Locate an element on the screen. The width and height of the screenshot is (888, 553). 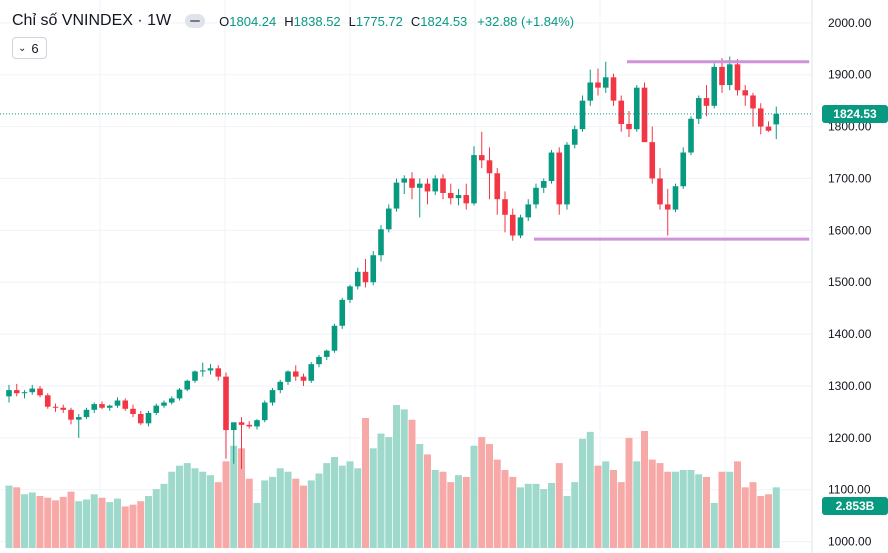
low-label: L is located at coordinates (352, 21).